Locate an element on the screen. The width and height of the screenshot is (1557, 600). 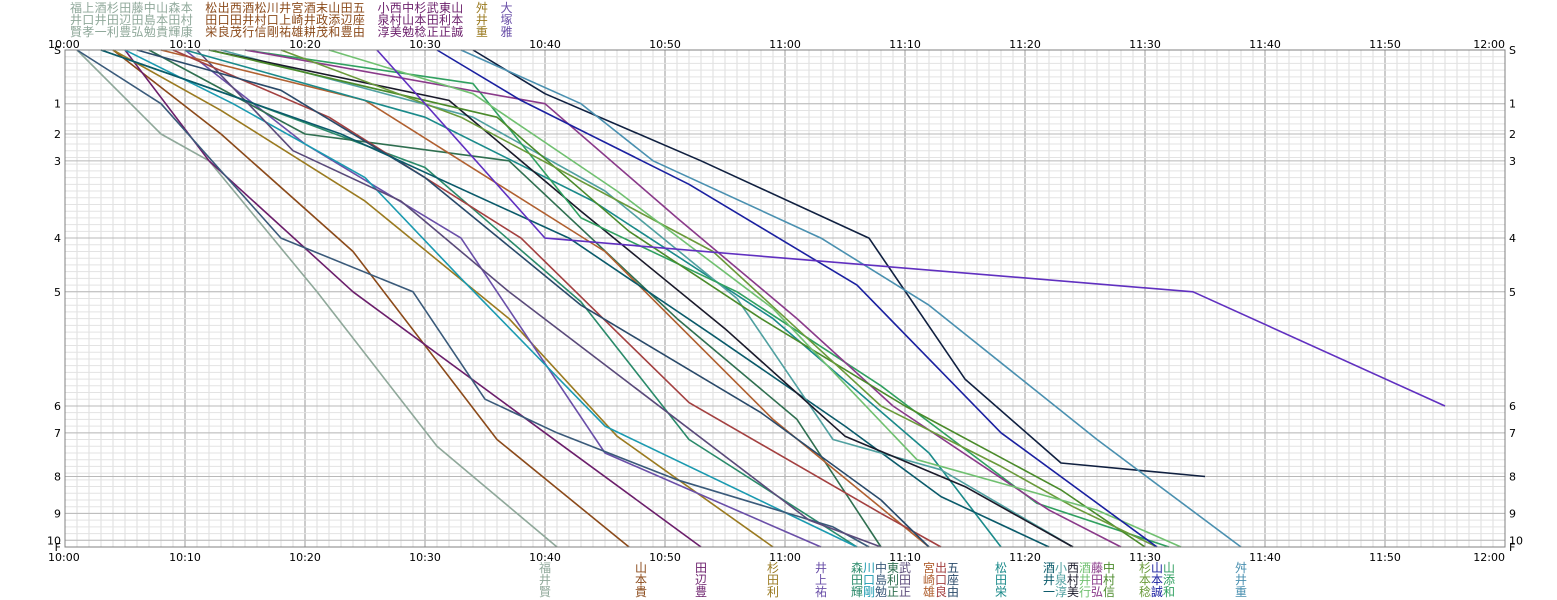
legend-char: 弘 is located at coordinates (138, 32).